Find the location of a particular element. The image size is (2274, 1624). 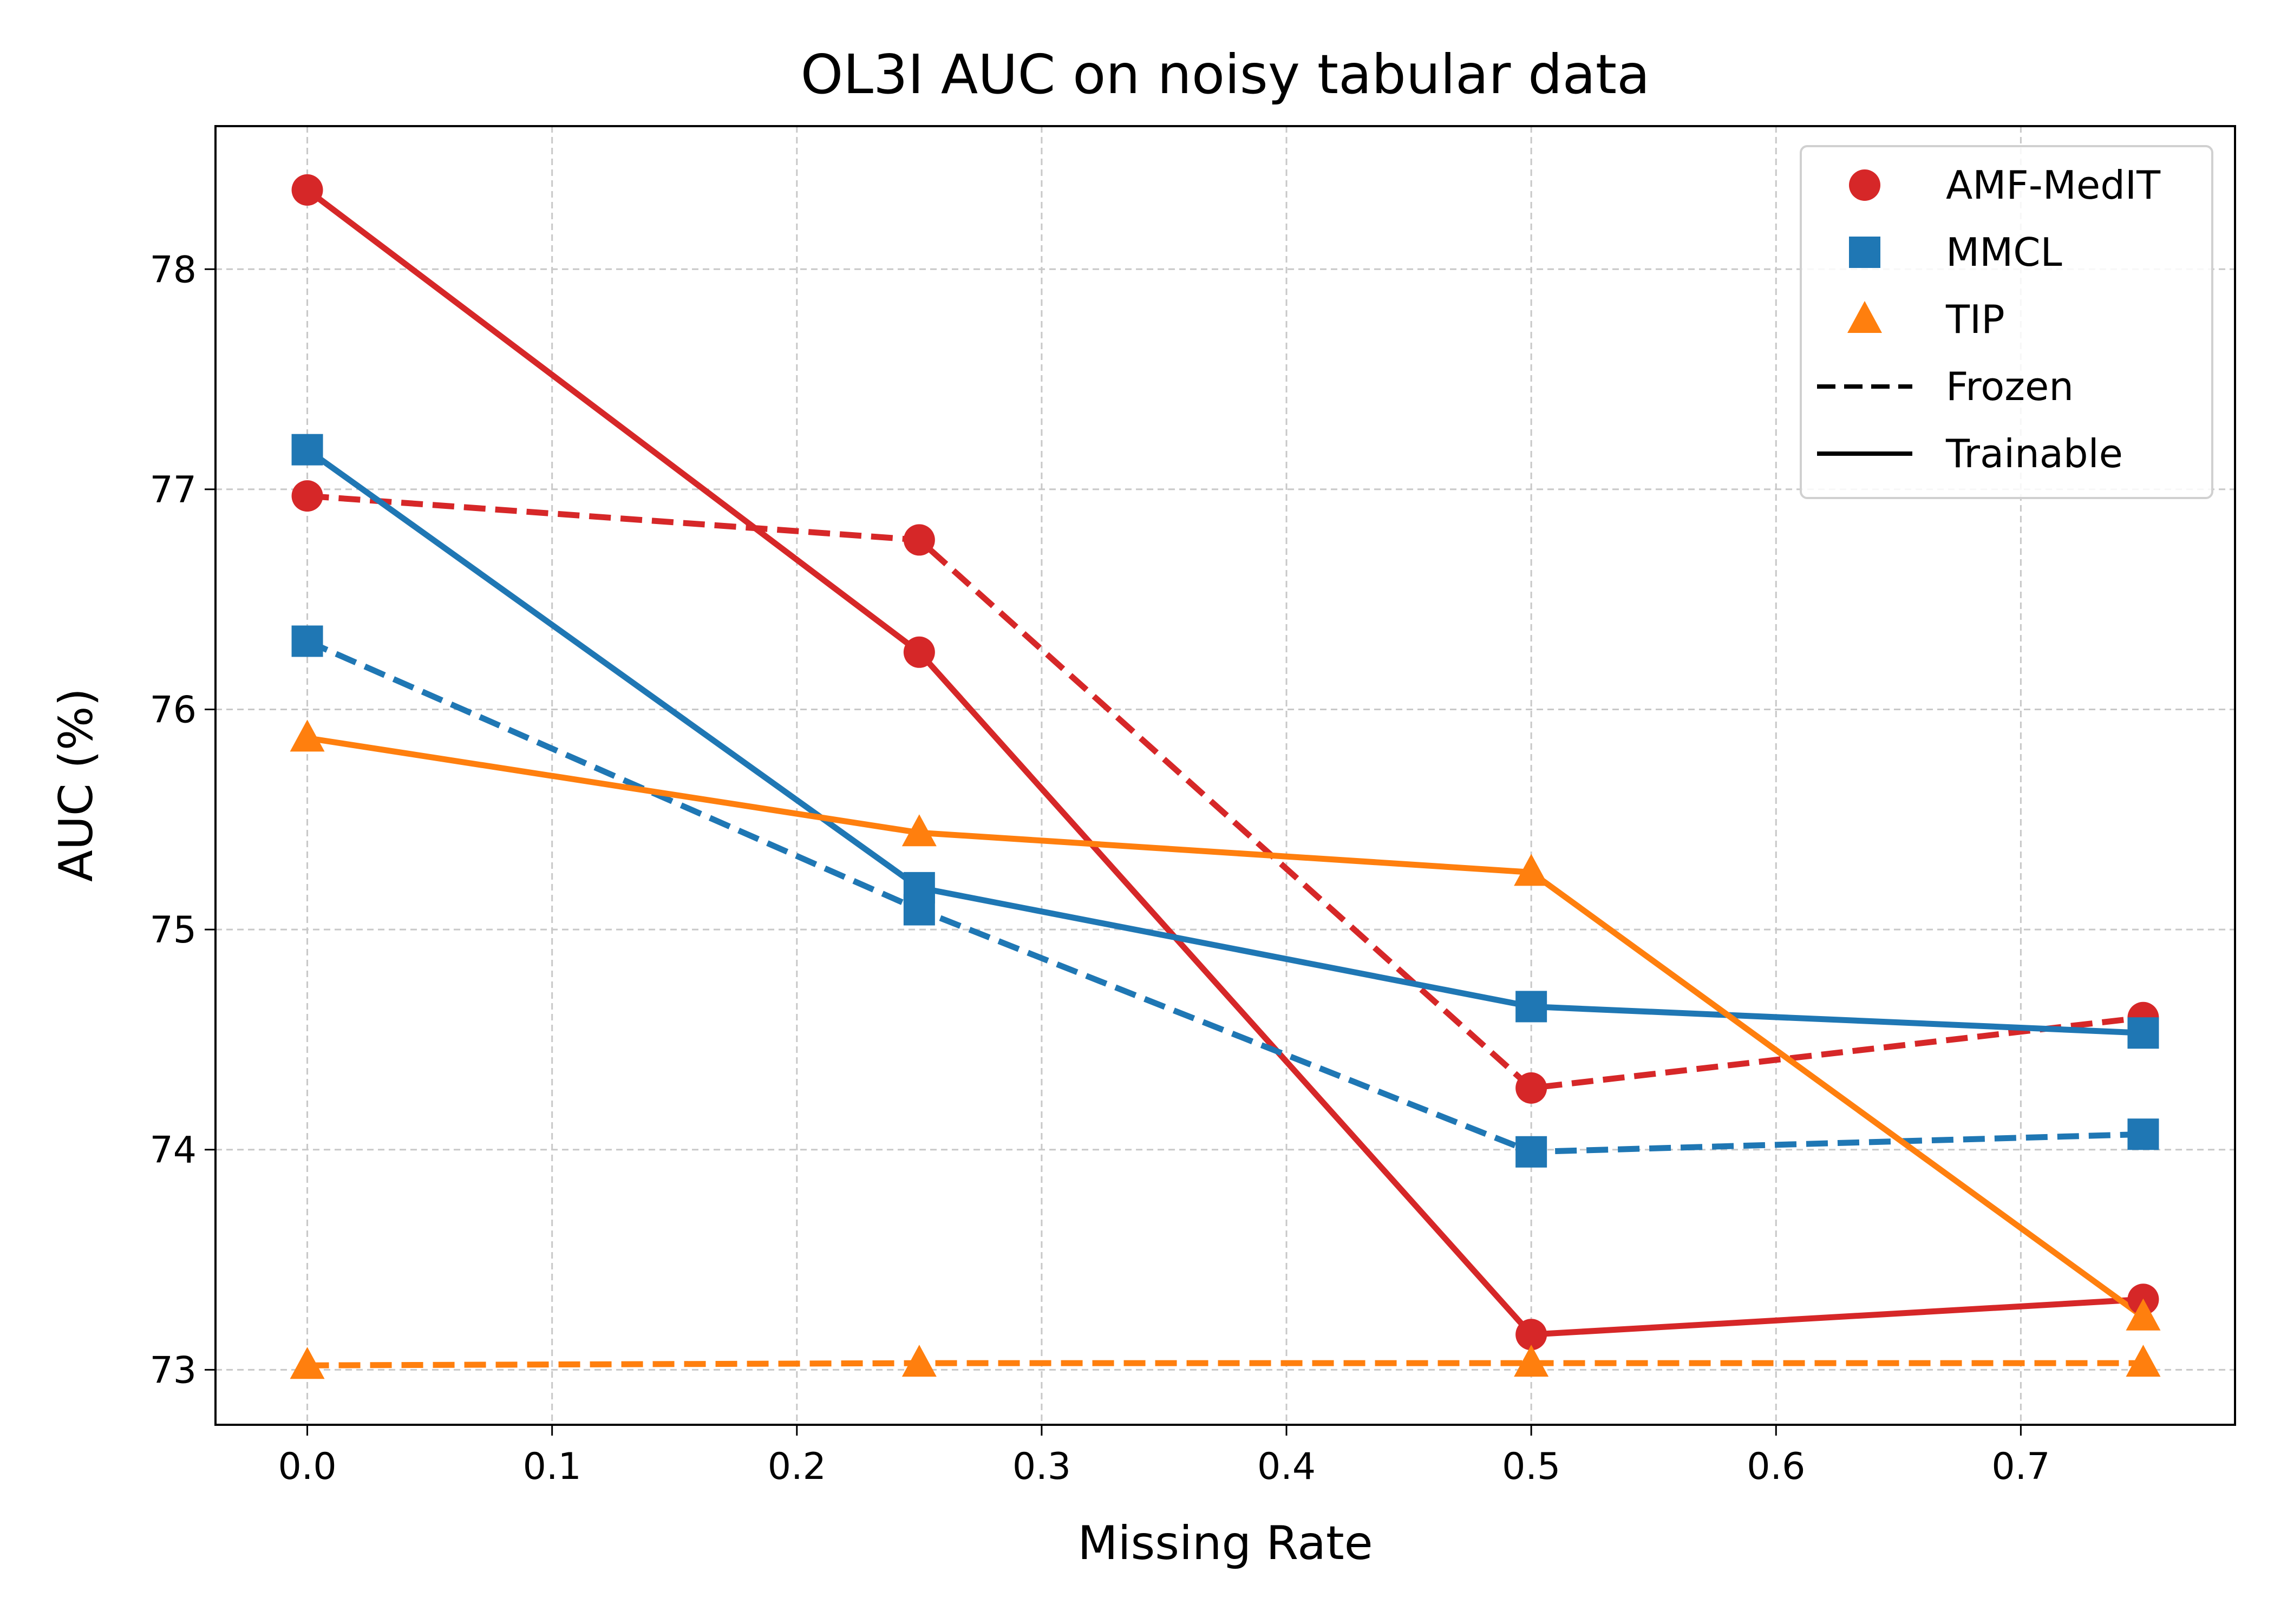

legend-box is located at coordinates (2007, 322).